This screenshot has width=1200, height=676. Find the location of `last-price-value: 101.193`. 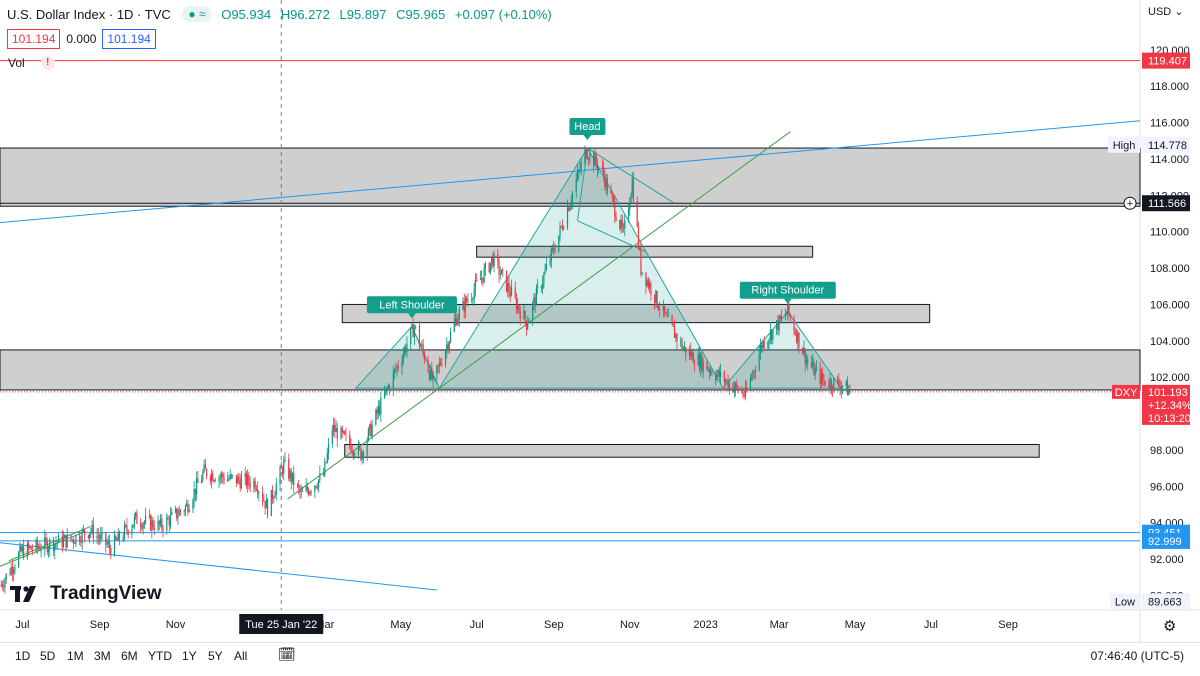

last-price-value: 101.193 is located at coordinates (1168, 393).